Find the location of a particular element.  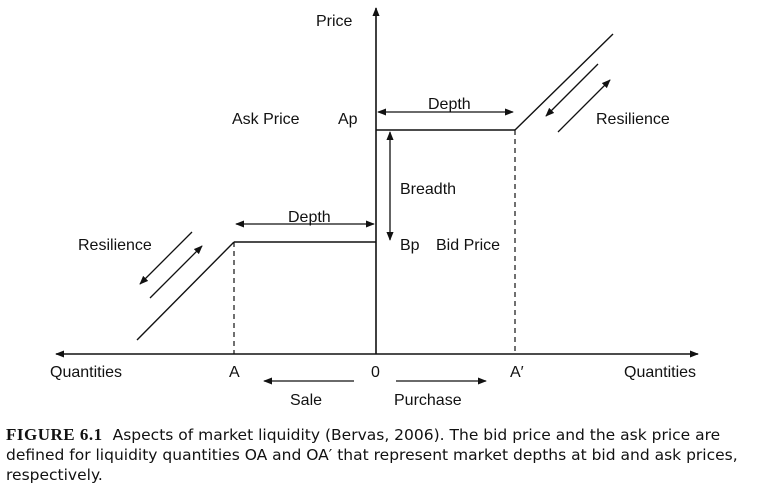

resilience-left-label: Resilience is located at coordinates (115, 245).